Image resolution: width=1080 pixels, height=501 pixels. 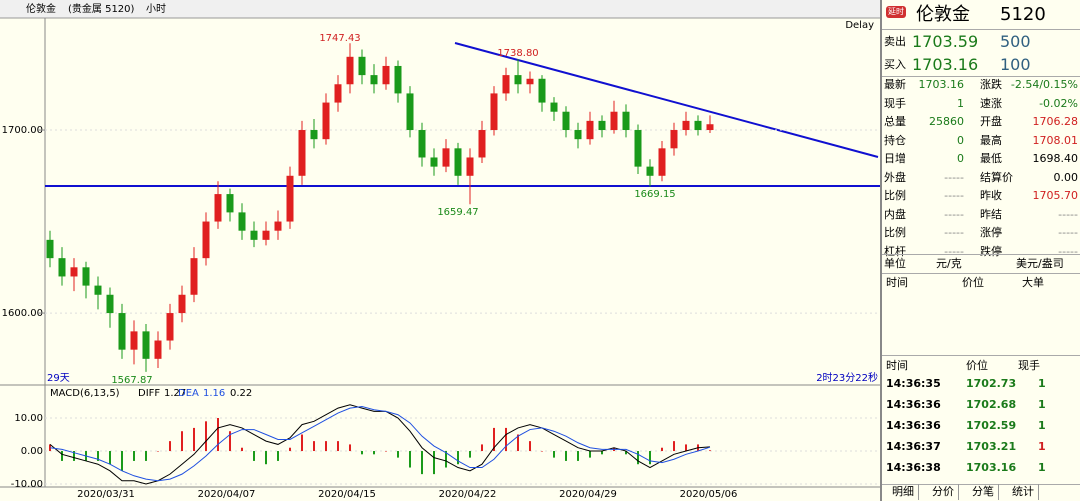 What do you see at coordinates (945, 41) in the screenshot?
I see `cell: 1703.59` at bounding box center [945, 41].